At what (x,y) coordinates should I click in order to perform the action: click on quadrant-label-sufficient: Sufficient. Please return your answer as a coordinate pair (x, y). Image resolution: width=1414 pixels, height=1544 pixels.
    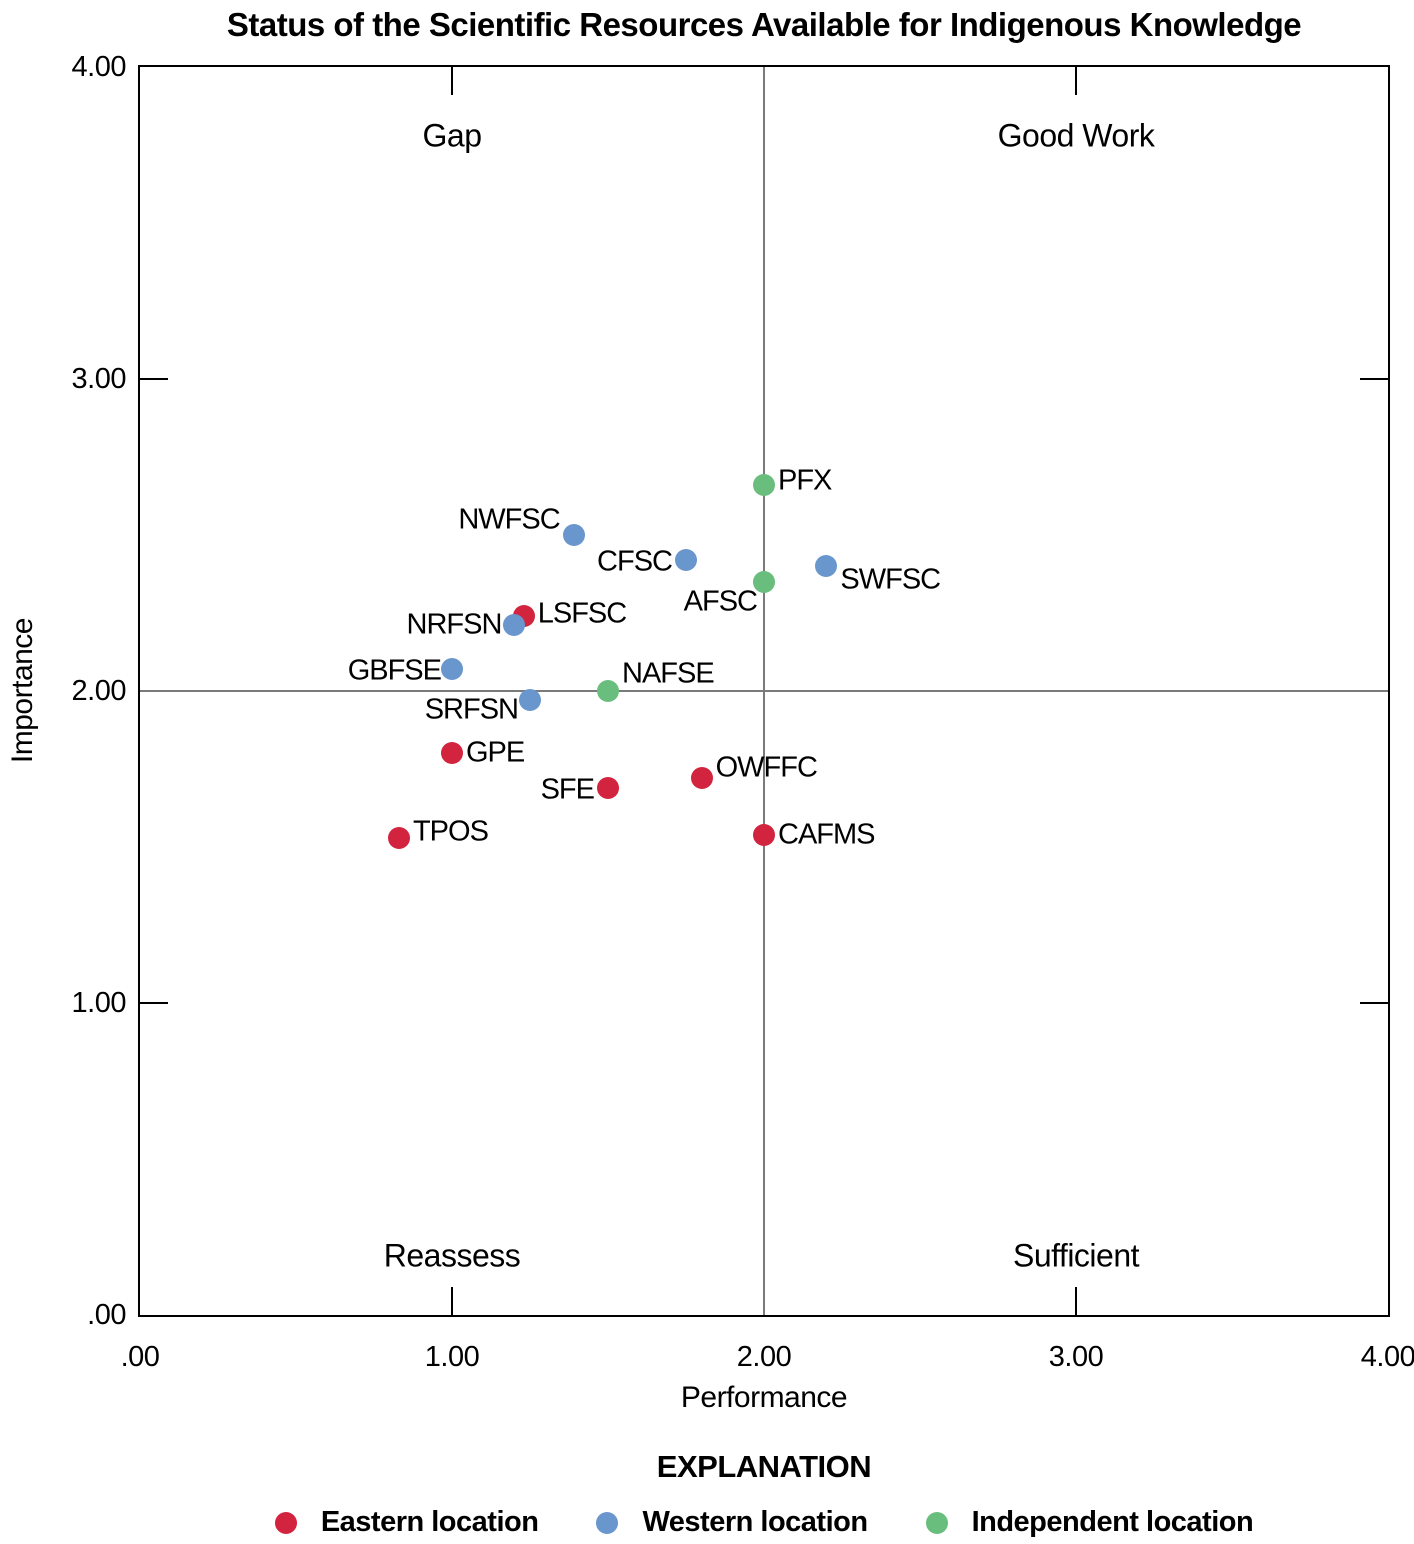
    Looking at the image, I should click on (1076, 1255).